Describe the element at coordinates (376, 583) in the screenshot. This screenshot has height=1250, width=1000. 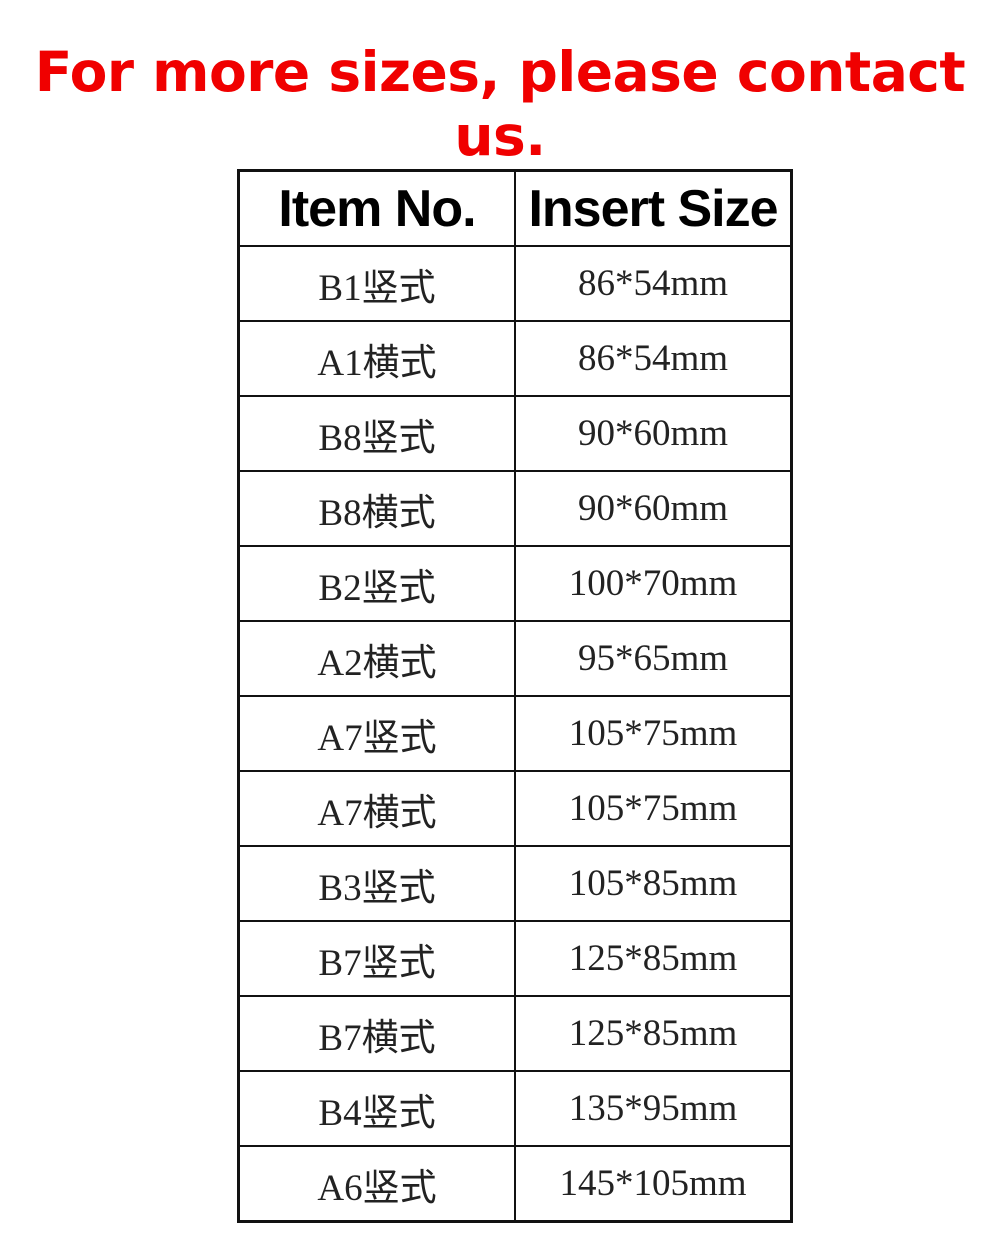
I see `item-no-cell: B2竖式` at that location.